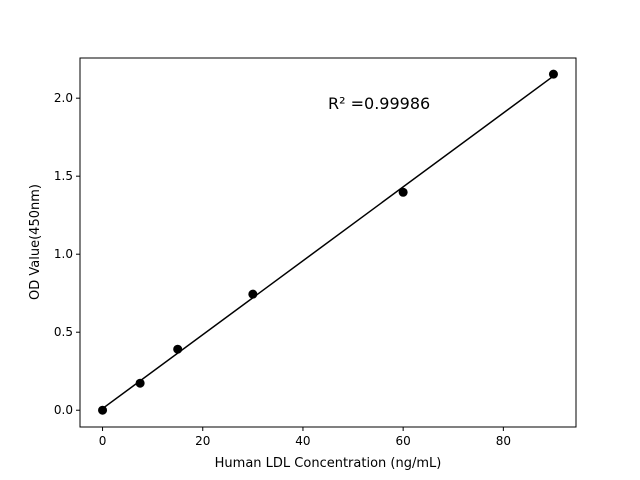 The width and height of the screenshot is (640, 480). Describe the element at coordinates (63, 98) in the screenshot. I see `y-tick-label: 2.0` at that location.